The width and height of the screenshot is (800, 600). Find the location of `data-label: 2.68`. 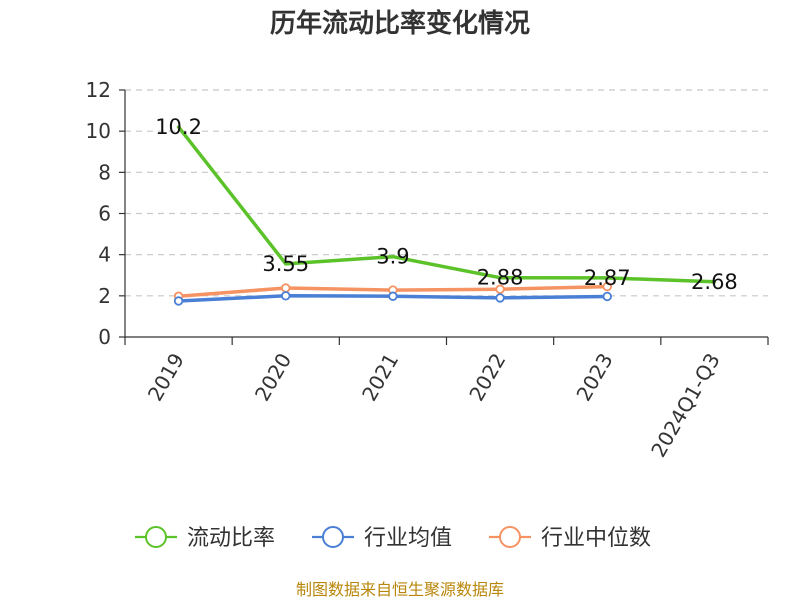

data-label: 2.68 is located at coordinates (714, 282).